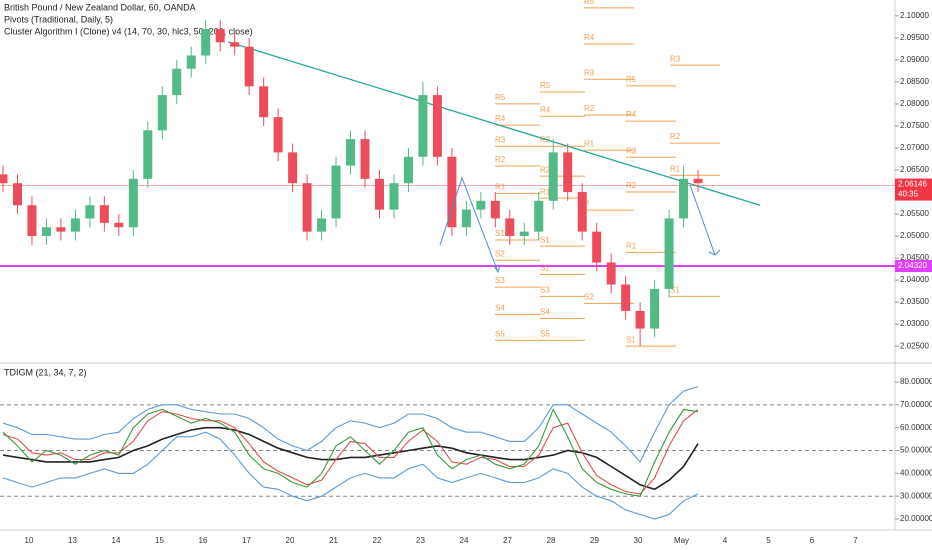  Describe the element at coordinates (464, 540) in the screenshot. I see `x-tick-label: 24` at that location.